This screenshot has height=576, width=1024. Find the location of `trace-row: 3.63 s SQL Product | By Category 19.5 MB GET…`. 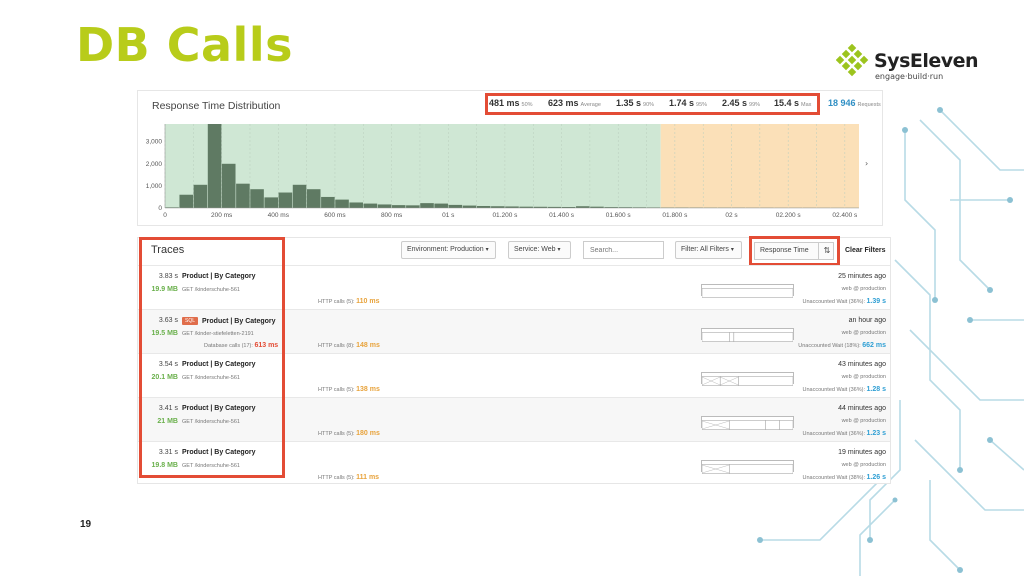

trace-row: 3.63 s SQL Product | By Category 19.5 MB GET… is located at coordinates (514, 331).